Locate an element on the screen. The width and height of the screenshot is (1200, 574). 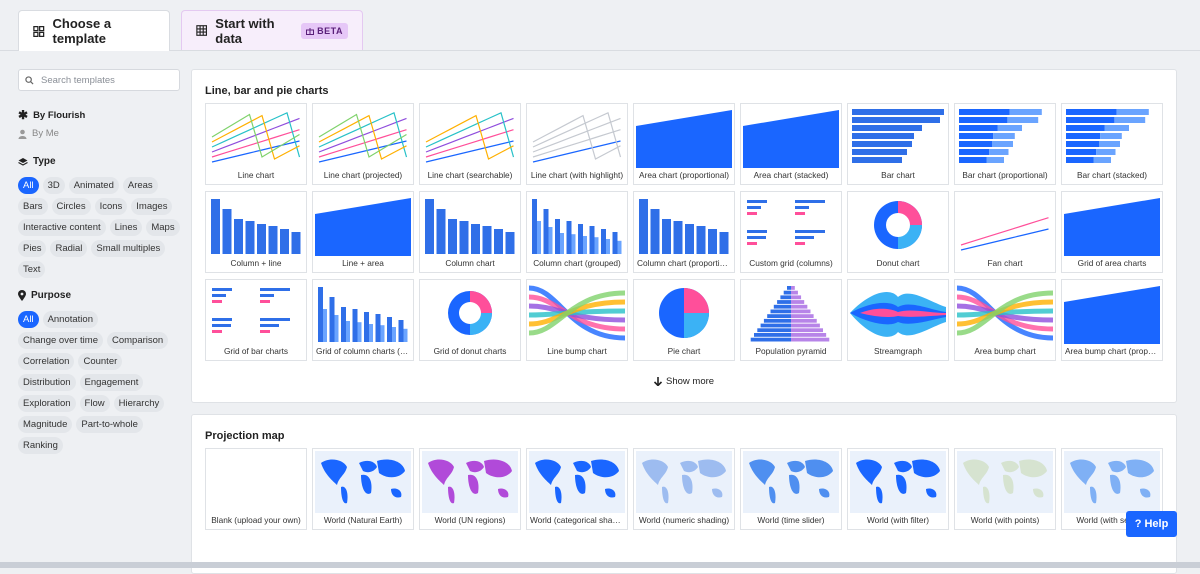
show-more-button: Show more is located at coordinates (684, 381).